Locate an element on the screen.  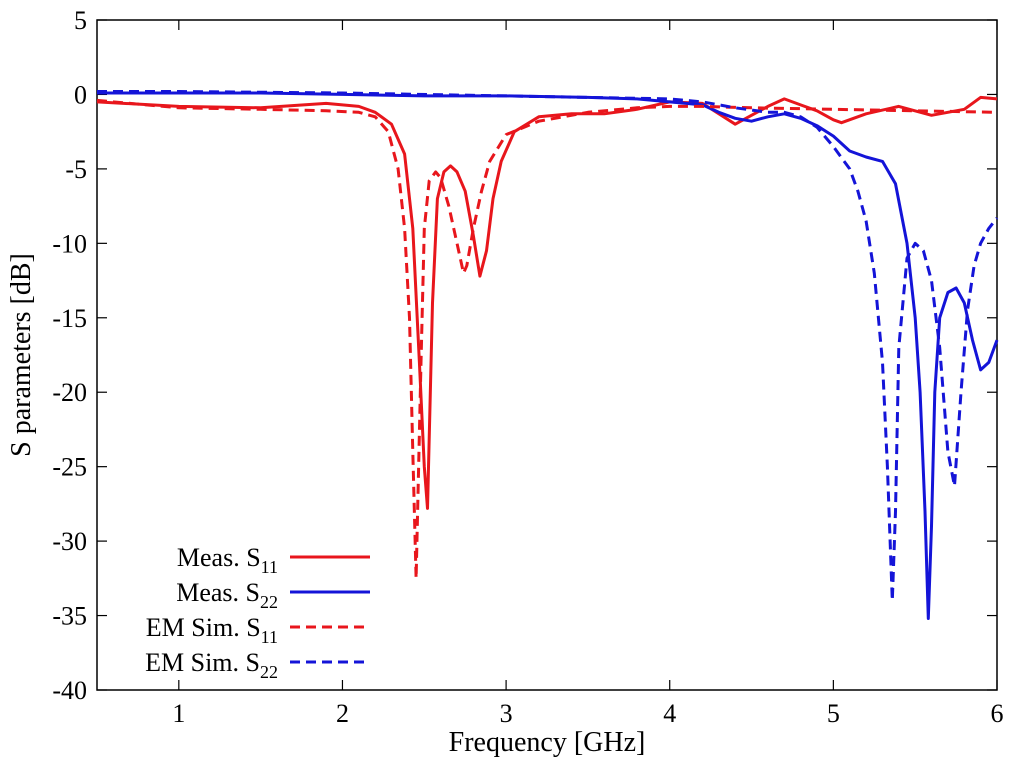
y-tick-label: 5 is located at coordinates (80, 20).